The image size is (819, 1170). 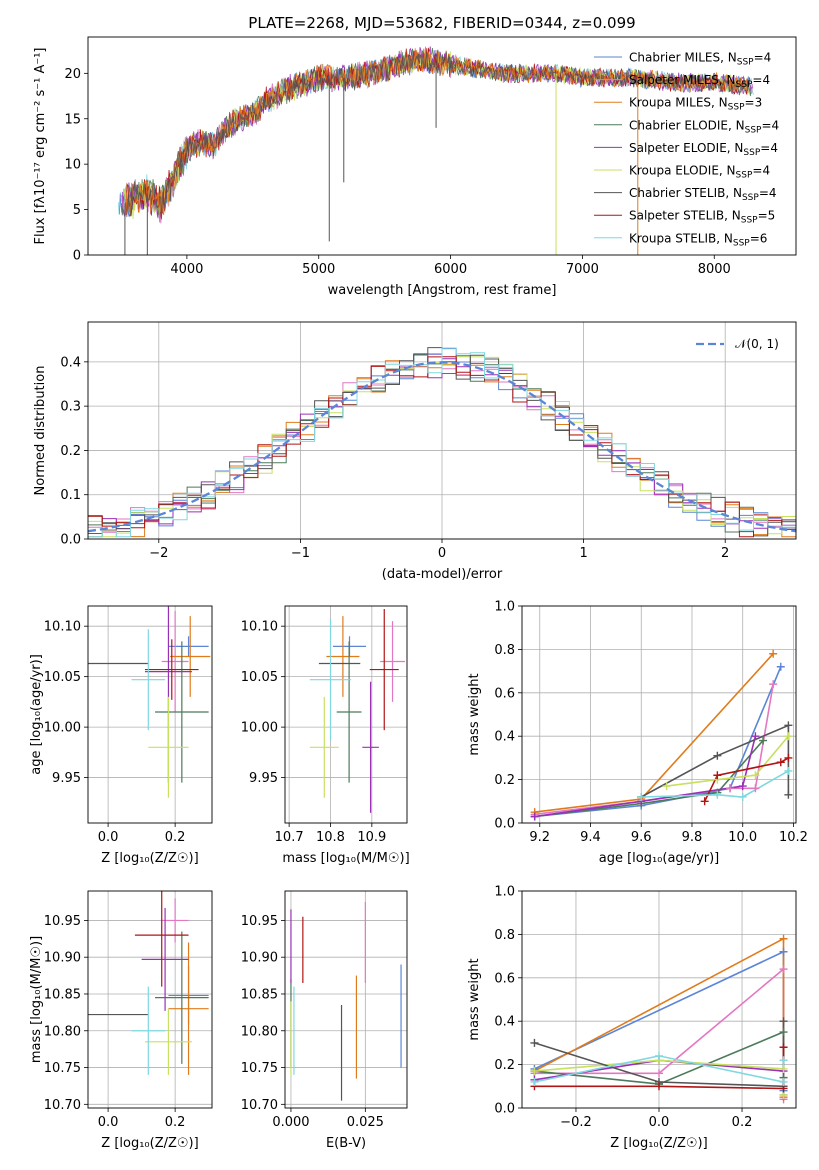 What do you see at coordinates (62, 1031) in the screenshot?
I see `y-tick-label: 10.80` at bounding box center [62, 1031].